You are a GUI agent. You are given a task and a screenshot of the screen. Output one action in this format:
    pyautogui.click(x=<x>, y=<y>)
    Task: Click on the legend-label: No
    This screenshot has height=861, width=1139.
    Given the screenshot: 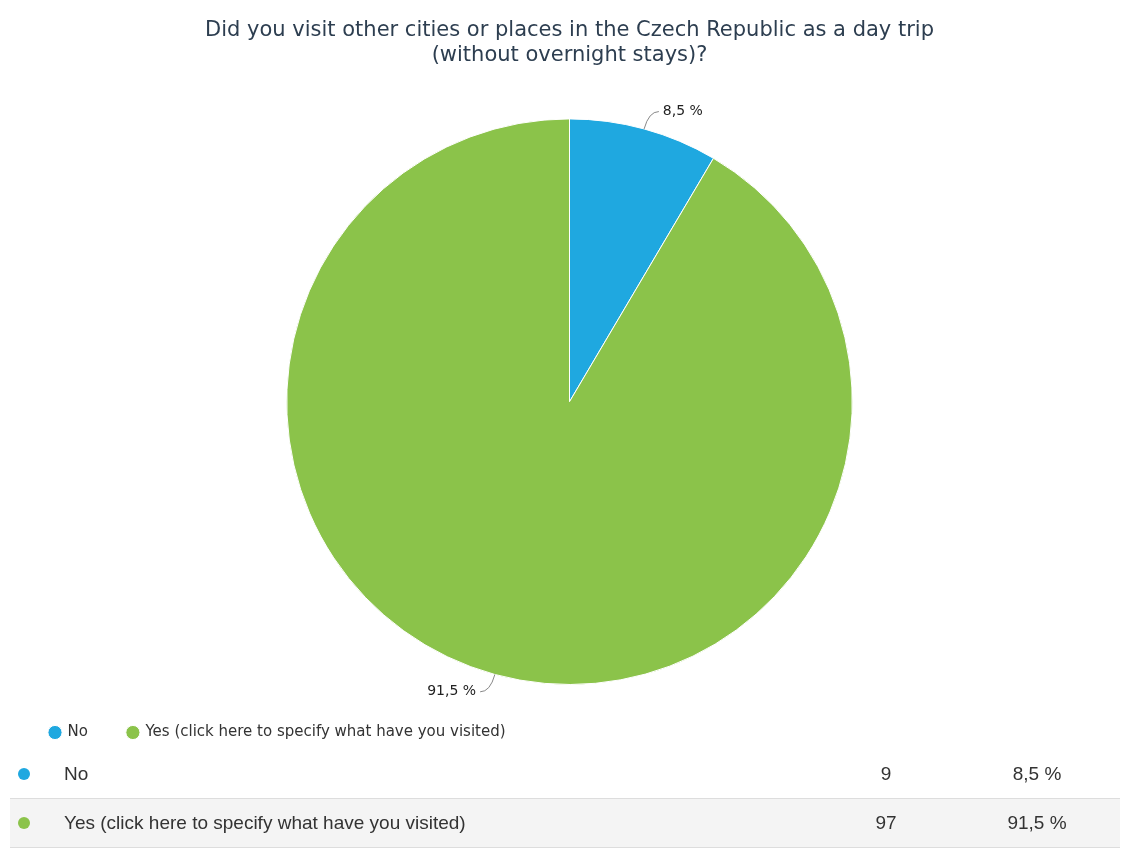 What is the action you would take?
    pyautogui.click(x=77, y=731)
    